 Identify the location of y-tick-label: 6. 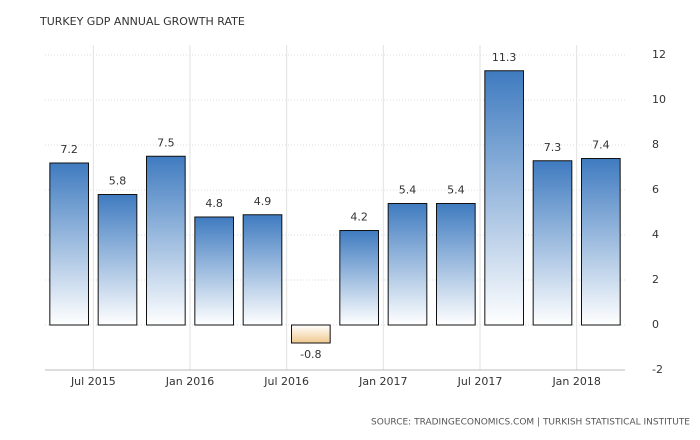
(655, 189).